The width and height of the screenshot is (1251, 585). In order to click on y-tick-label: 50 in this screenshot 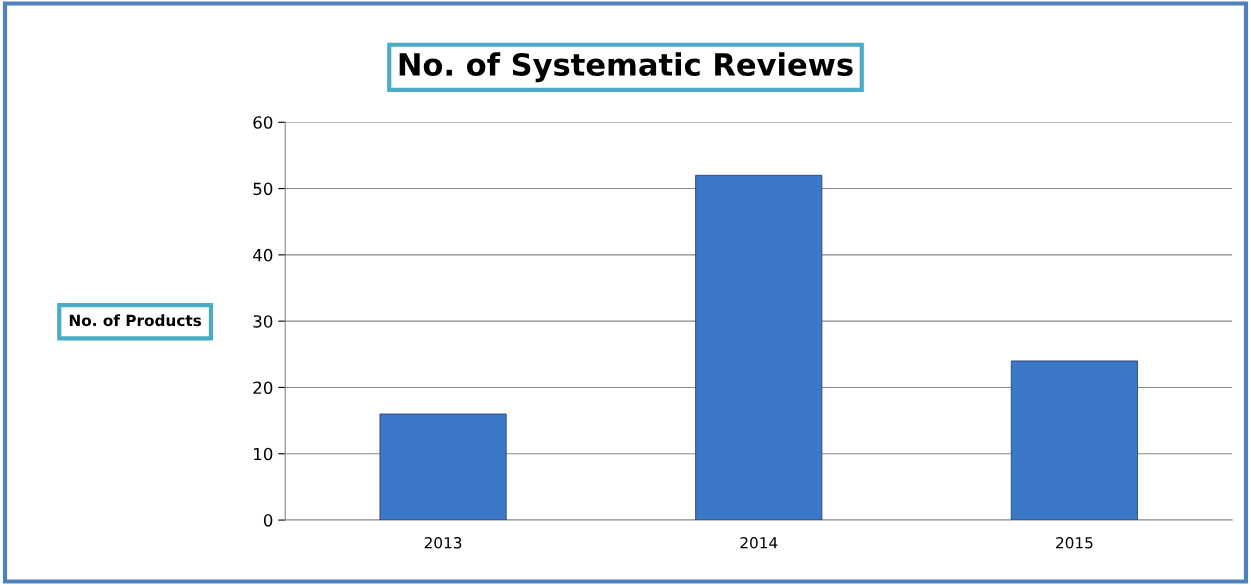, I will do `click(263, 189)`.